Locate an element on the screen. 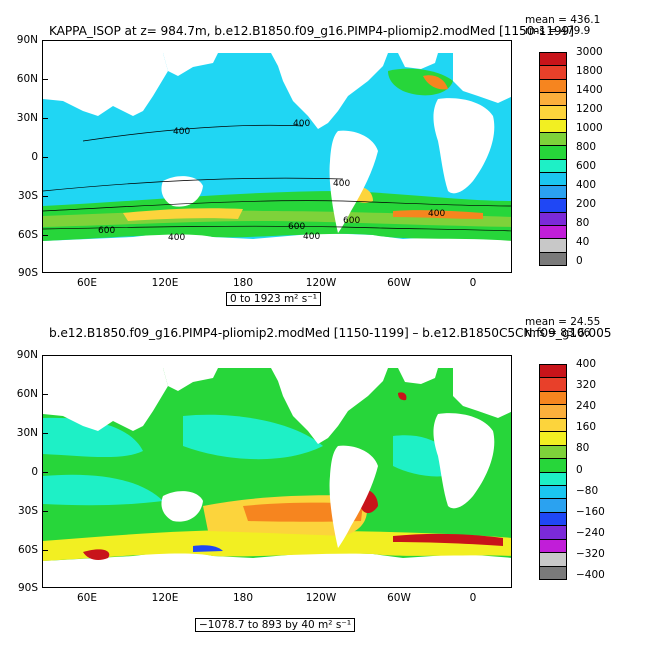  antarctica is located at coordinates (277, 568).